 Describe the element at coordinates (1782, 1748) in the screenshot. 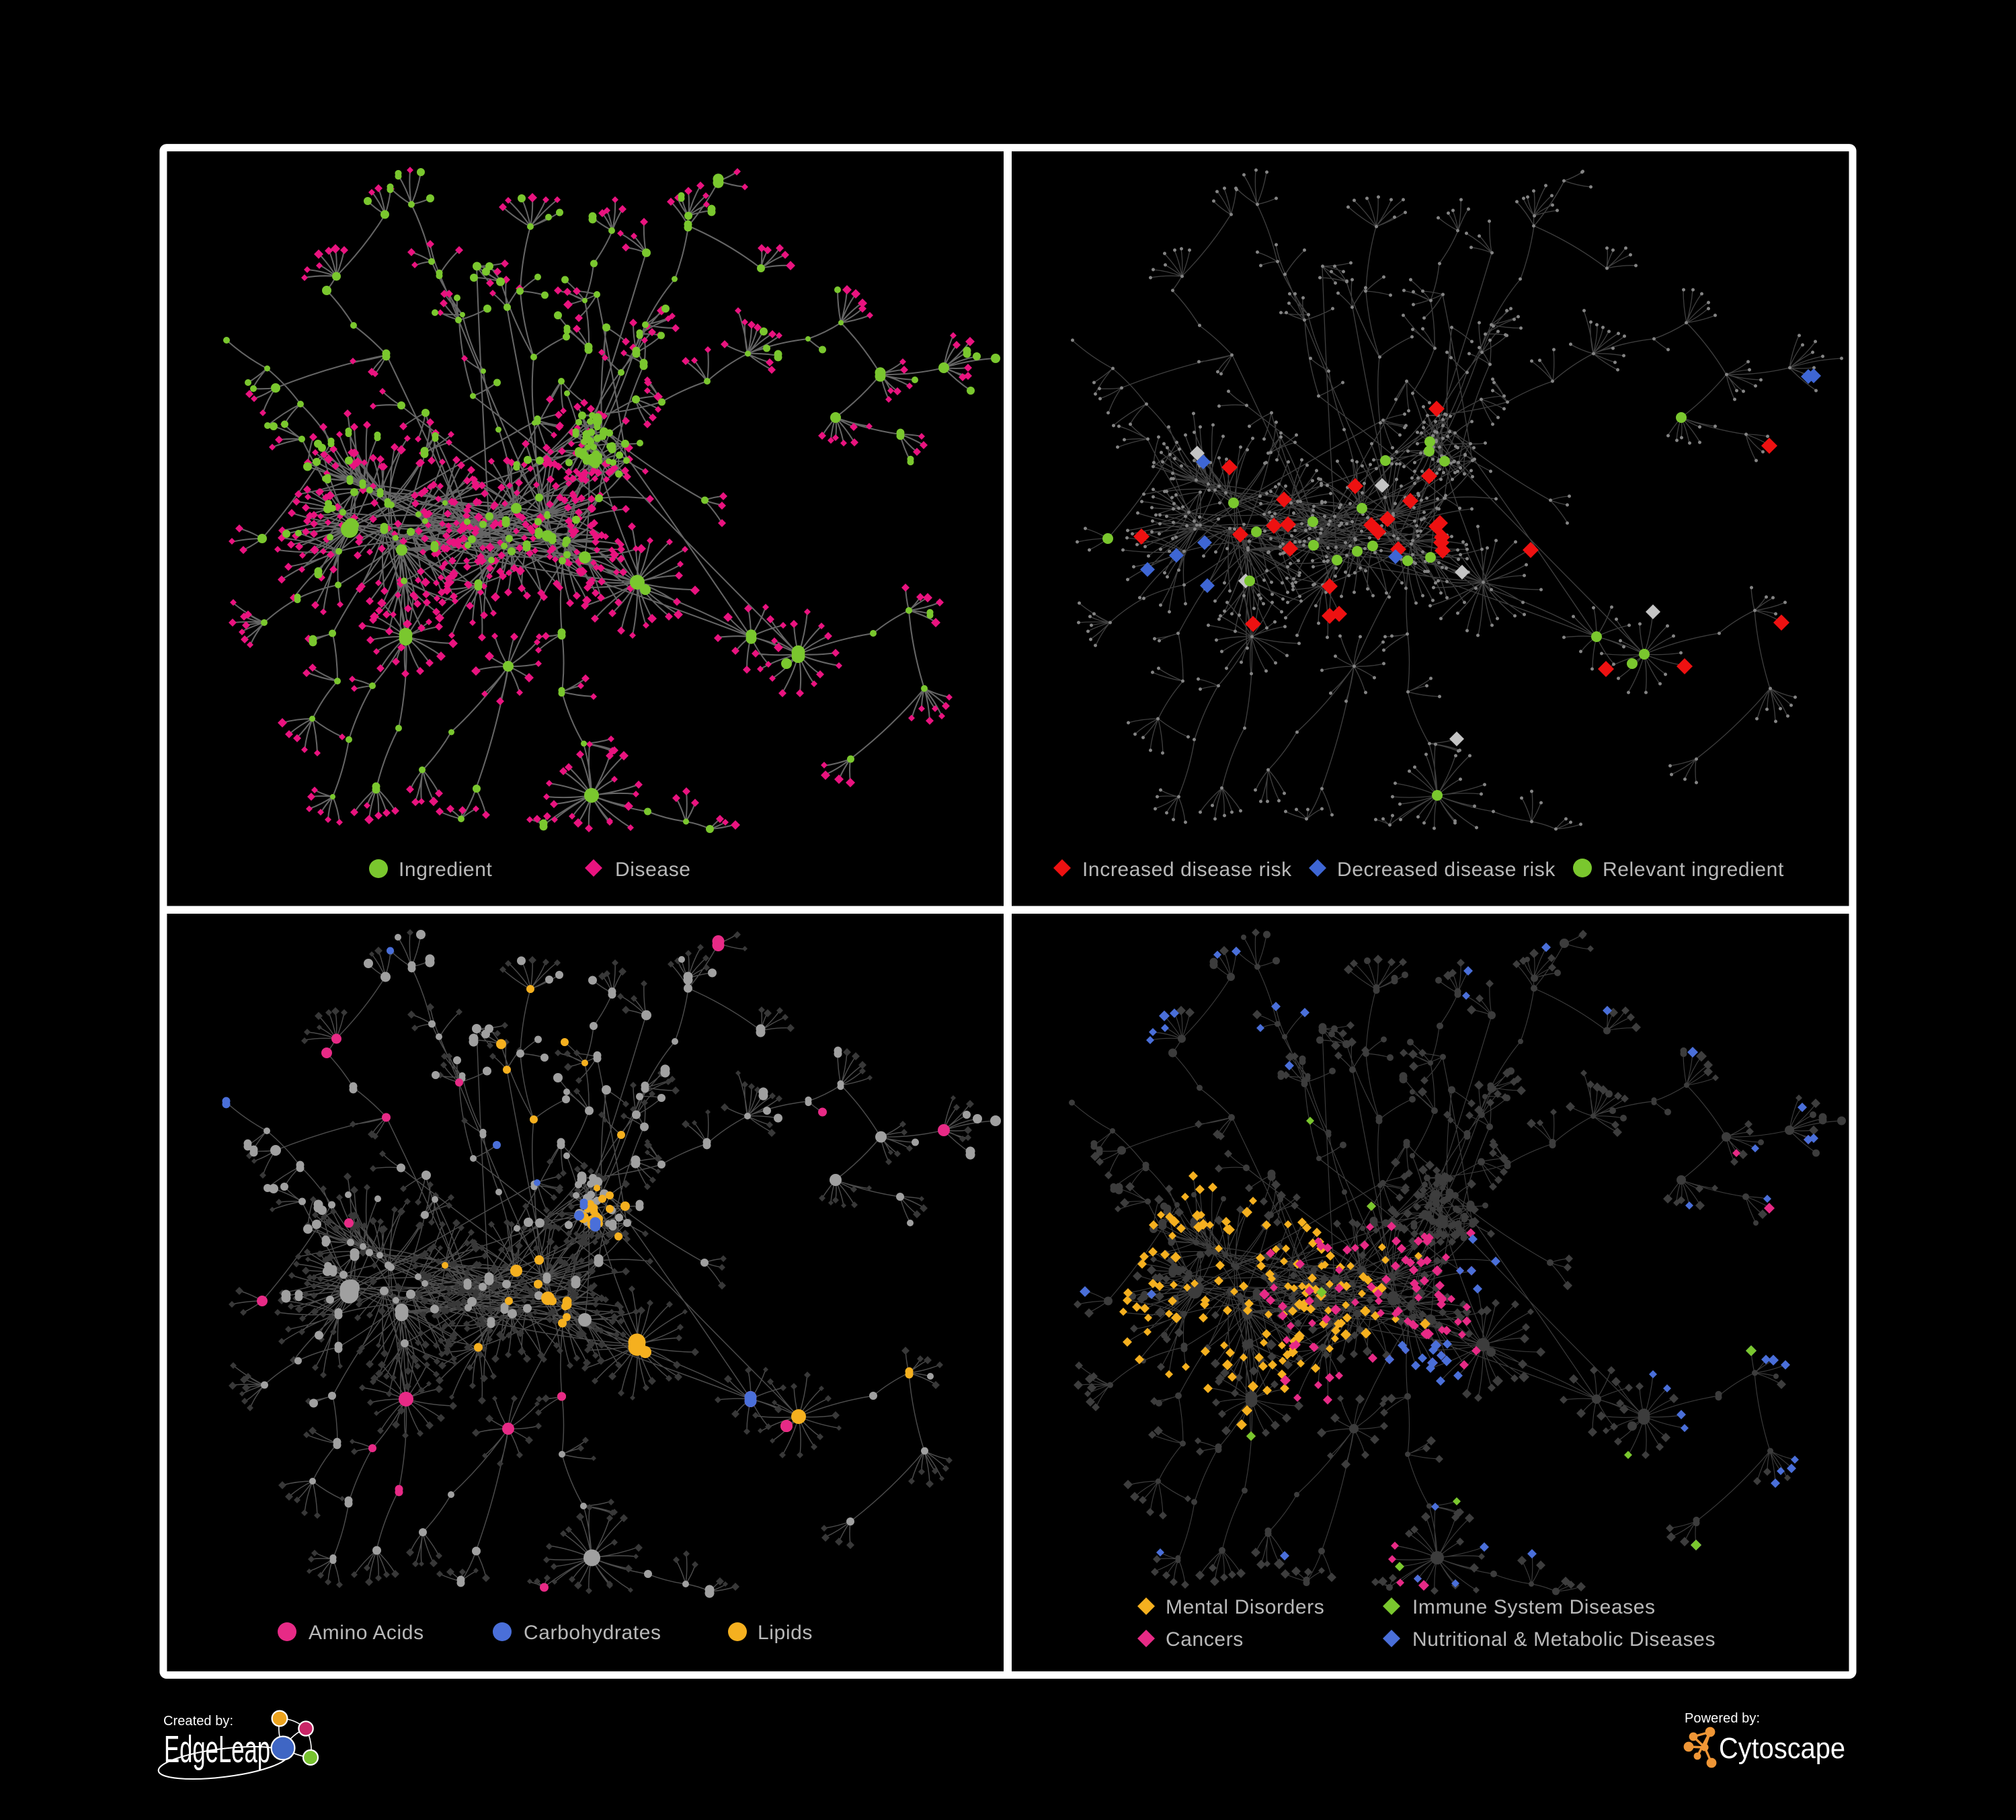

I see `svg-text: Cytoscape` at that location.